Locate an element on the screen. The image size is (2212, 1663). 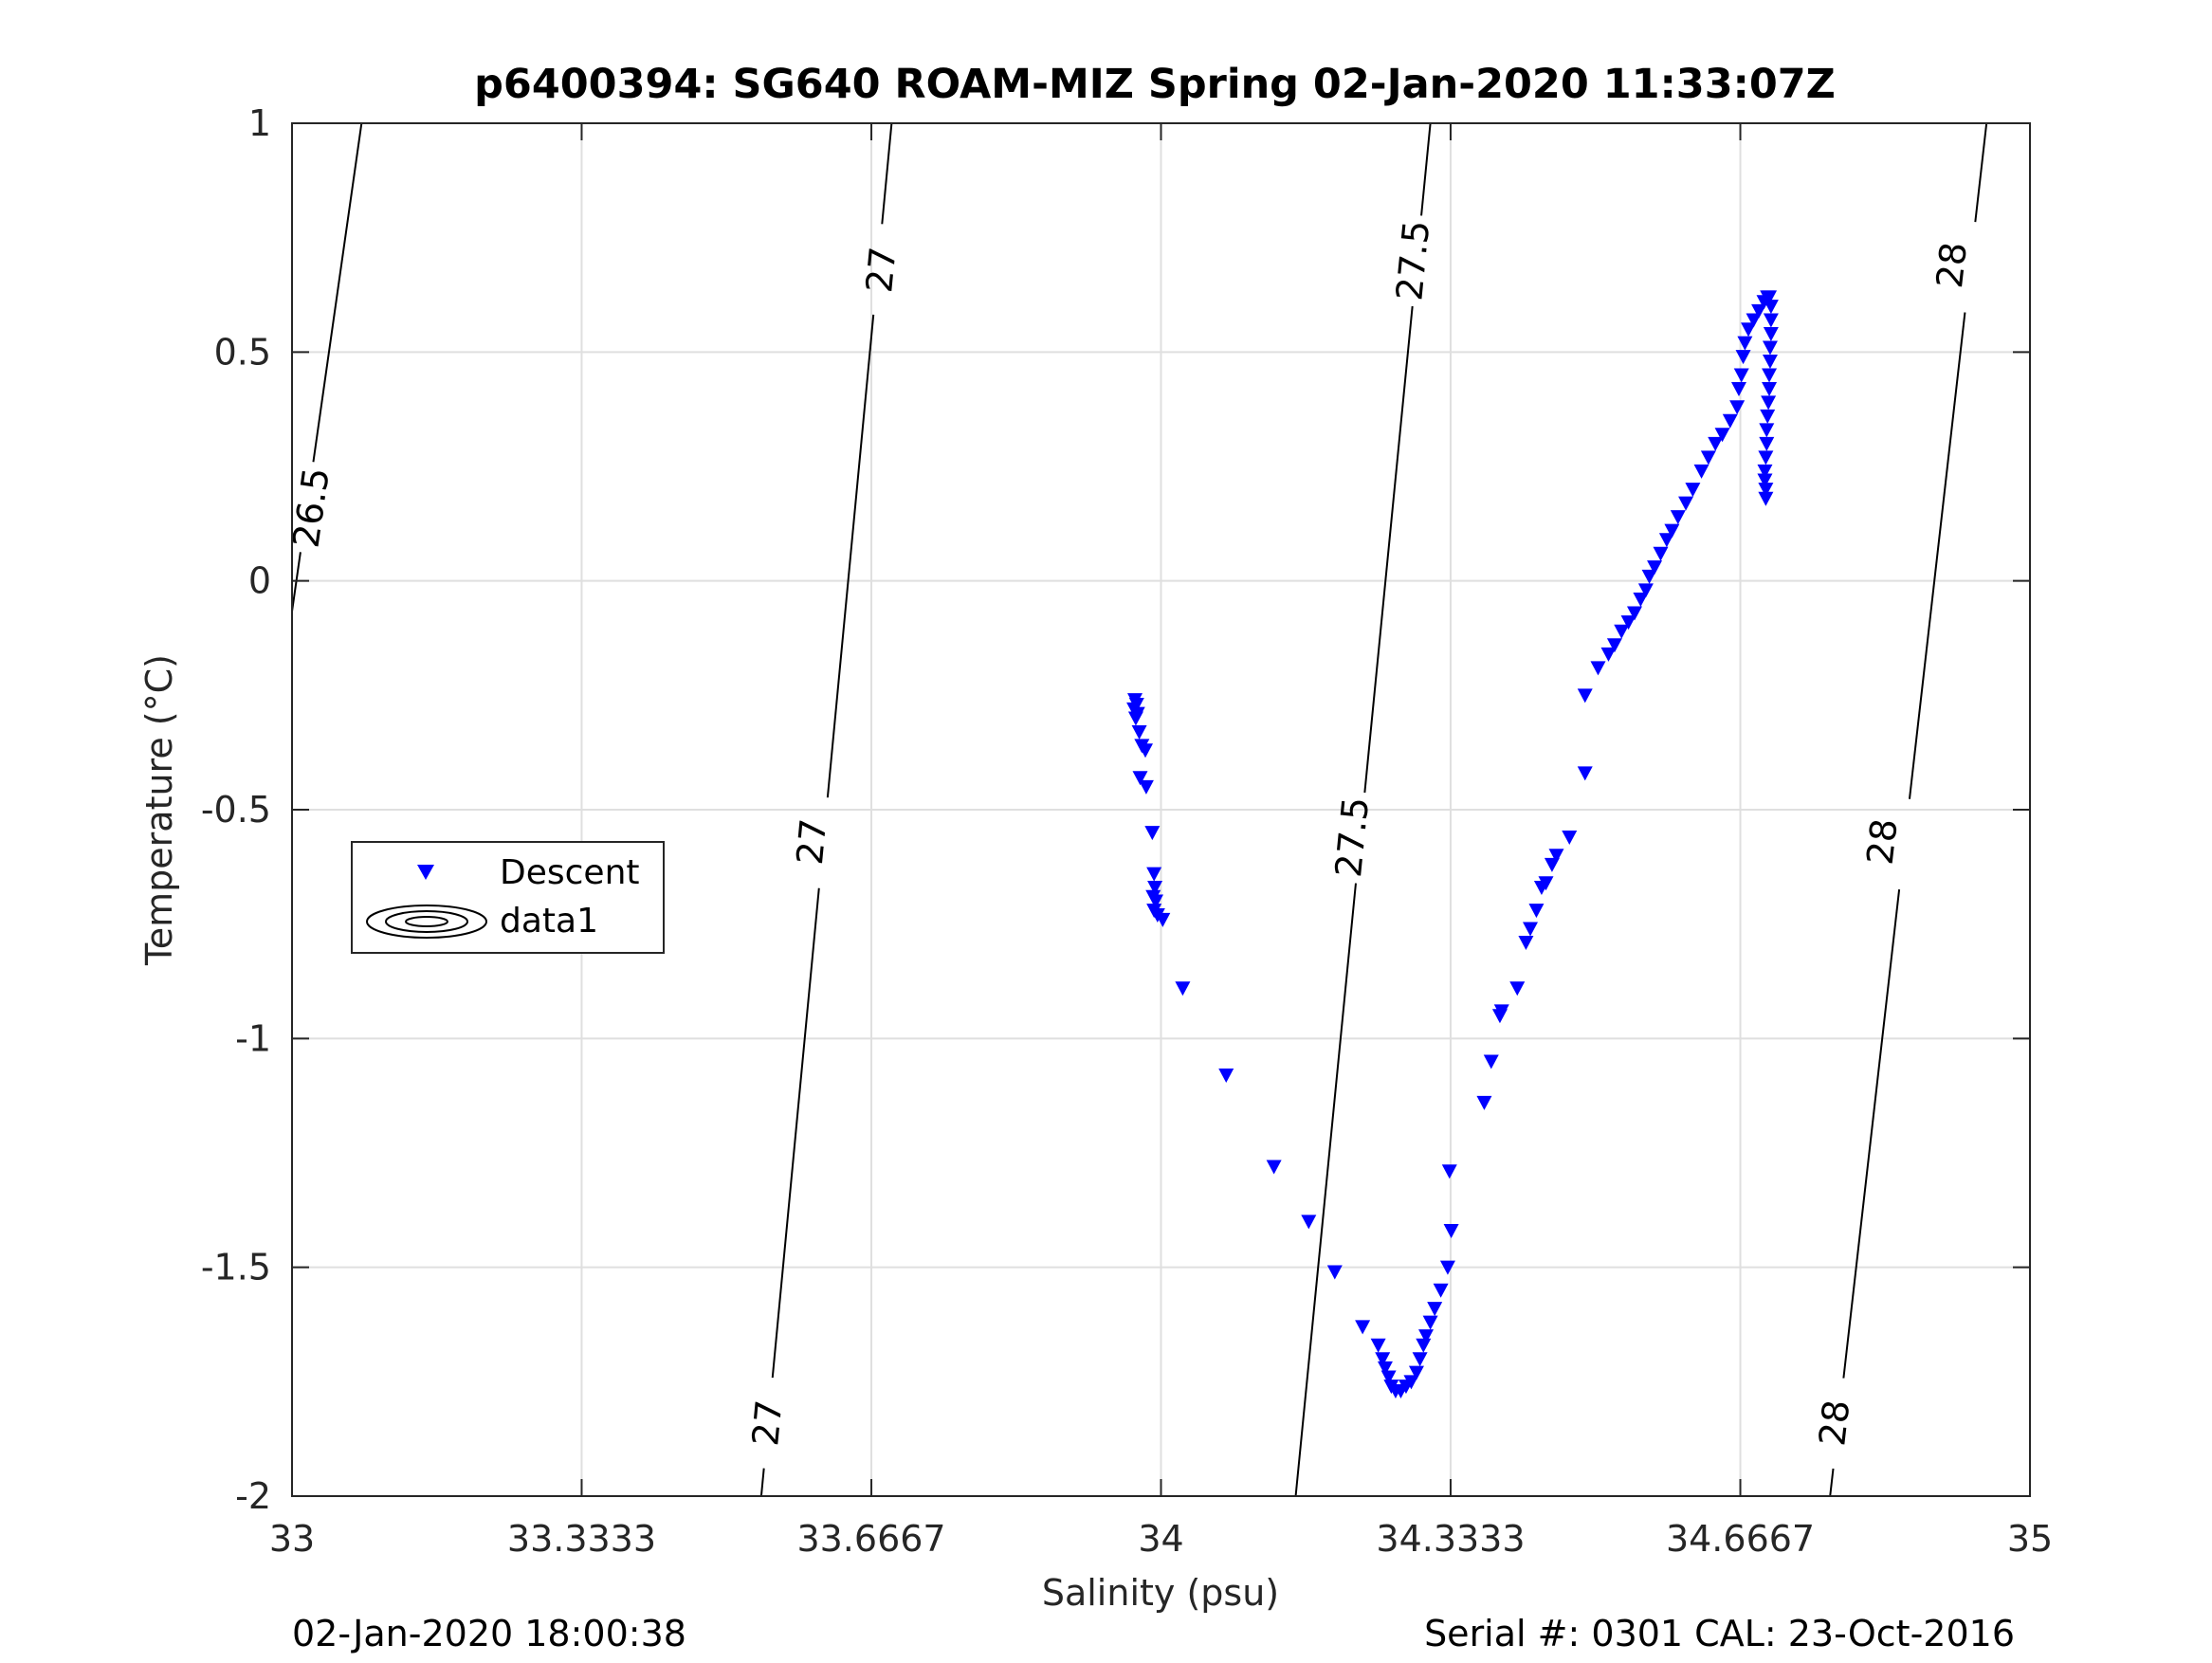
footer-serial-cal: Serial #: 0301 CAL: 23-Oct-2016 is located at coordinates (1719, 1633).